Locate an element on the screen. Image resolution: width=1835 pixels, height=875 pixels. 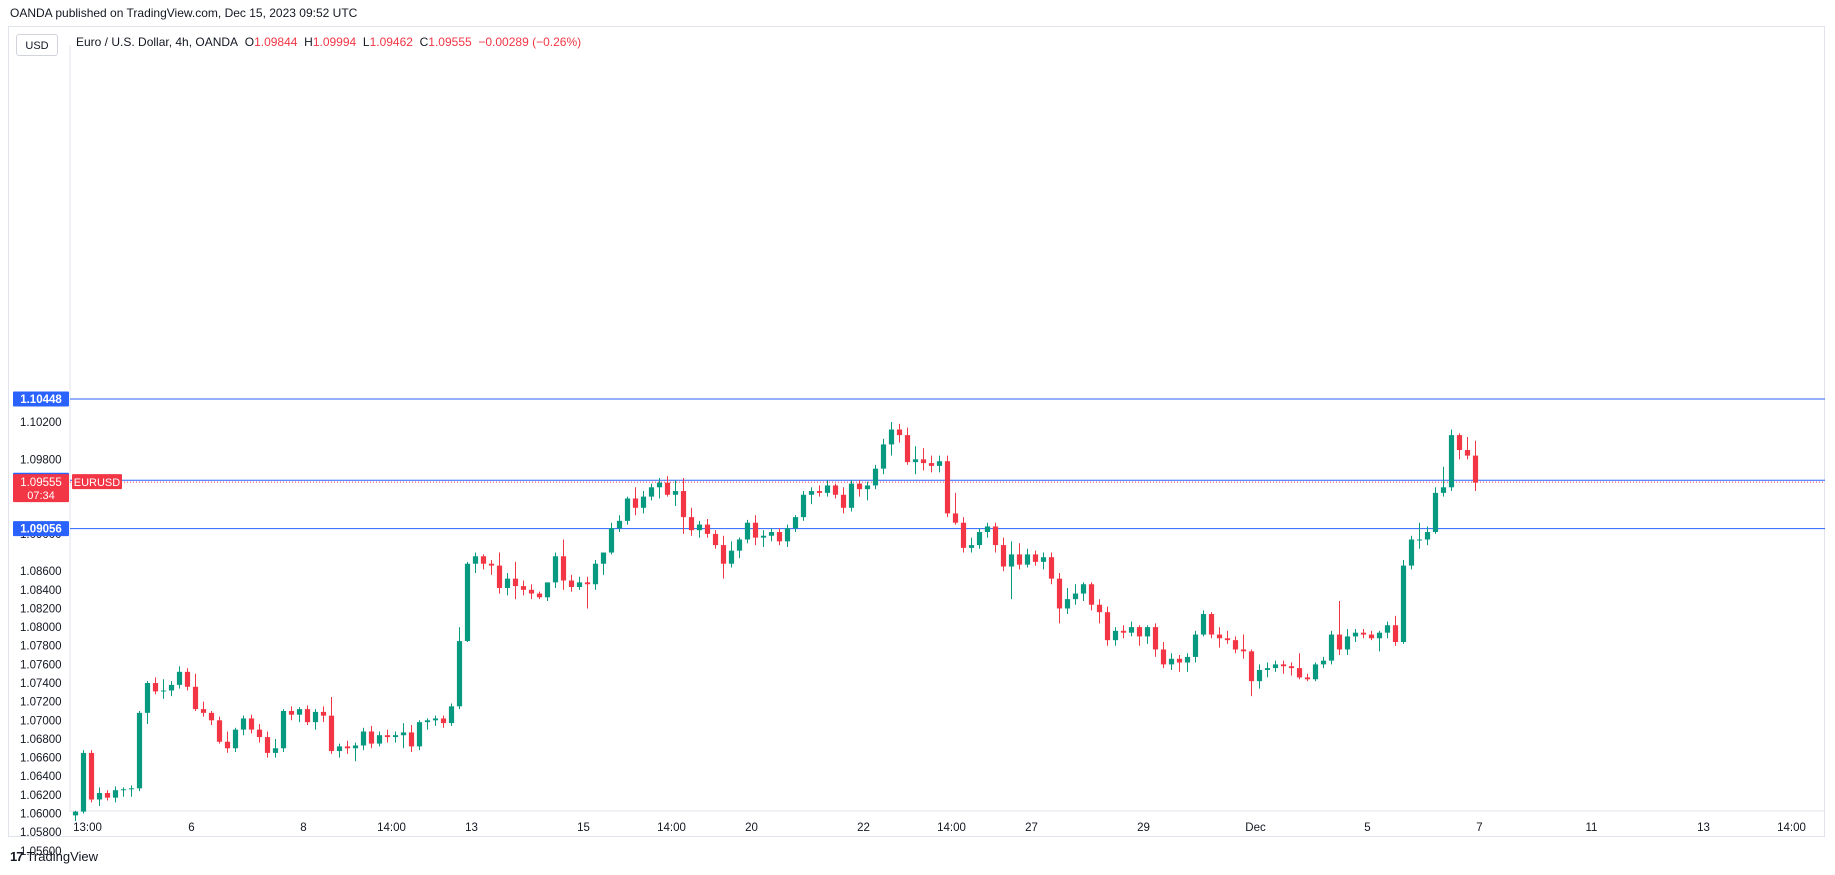
symbol-tag-label: EURUSD is located at coordinates (97, 483).